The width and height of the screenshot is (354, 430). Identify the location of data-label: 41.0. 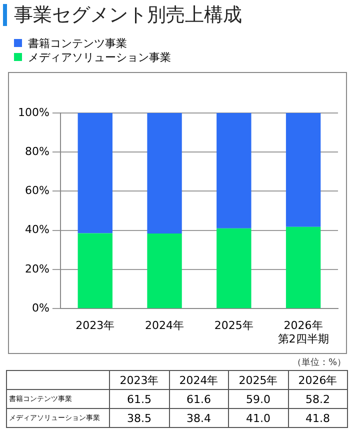
(258, 418).